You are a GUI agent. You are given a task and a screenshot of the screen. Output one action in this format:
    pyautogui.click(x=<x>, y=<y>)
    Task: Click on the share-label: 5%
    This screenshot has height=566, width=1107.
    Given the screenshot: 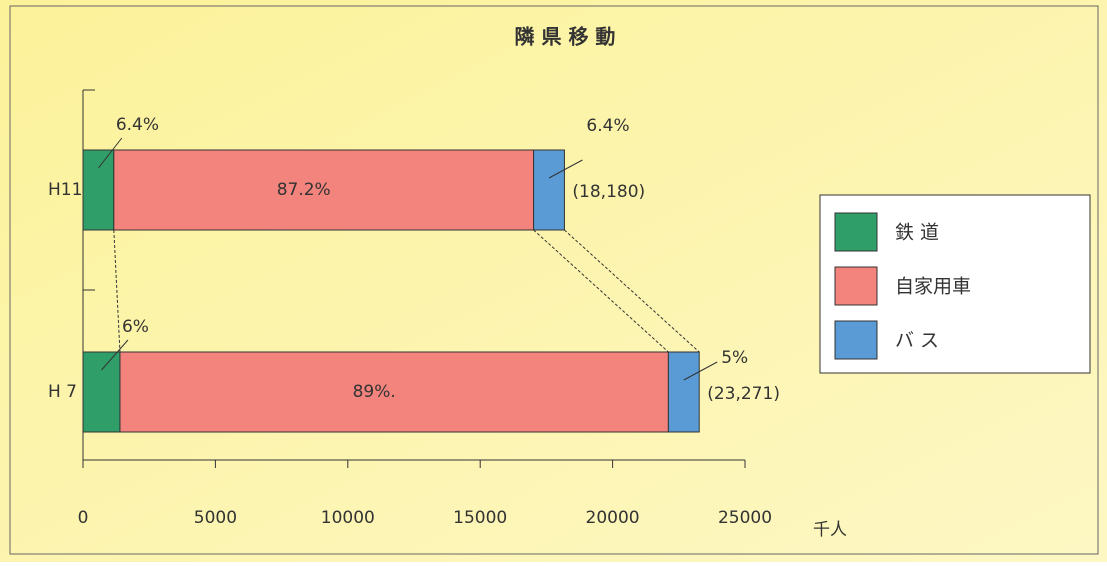 What is the action you would take?
    pyautogui.click(x=734, y=358)
    